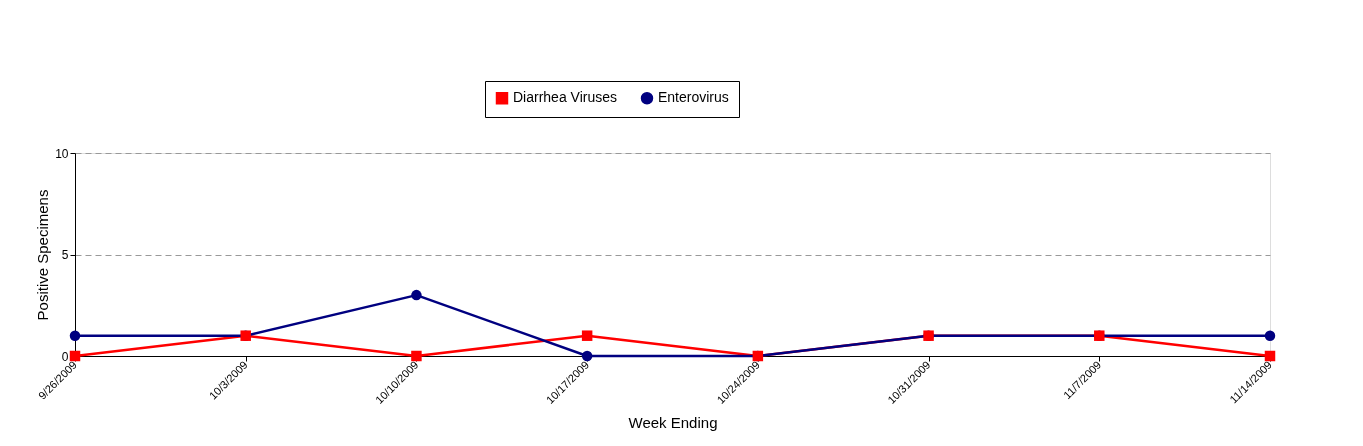 The width and height of the screenshot is (1363, 446). Describe the element at coordinates (65, 255) in the screenshot. I see `y-tick-label: 5` at that location.